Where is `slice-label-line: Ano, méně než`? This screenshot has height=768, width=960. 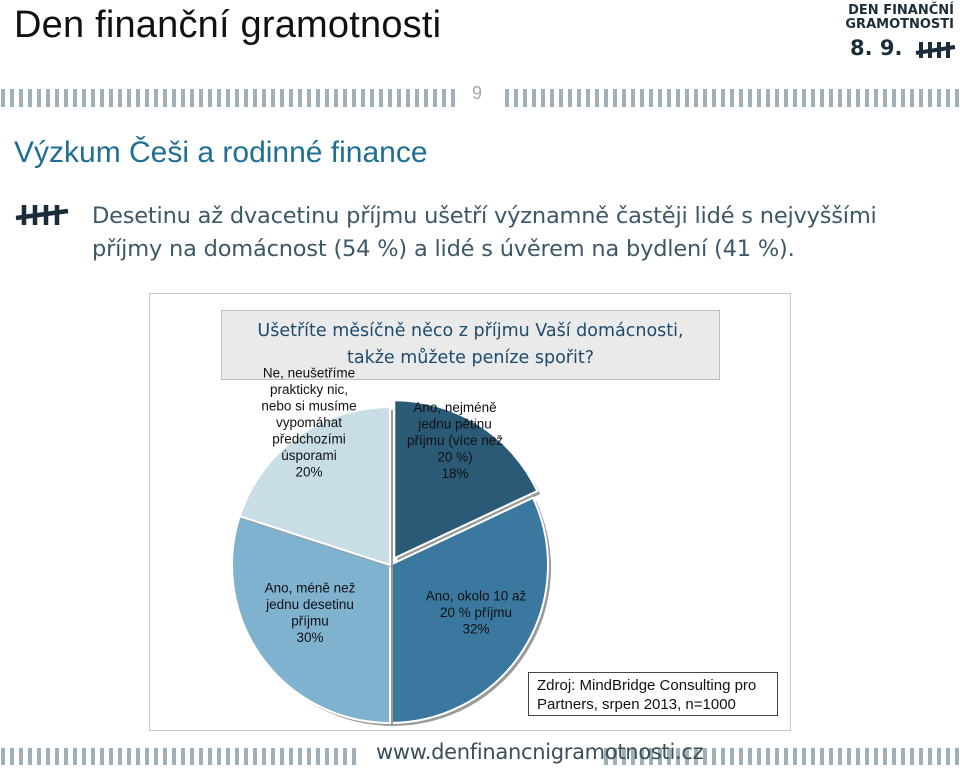
slice-label-line: Ano, méně než is located at coordinates (310, 587).